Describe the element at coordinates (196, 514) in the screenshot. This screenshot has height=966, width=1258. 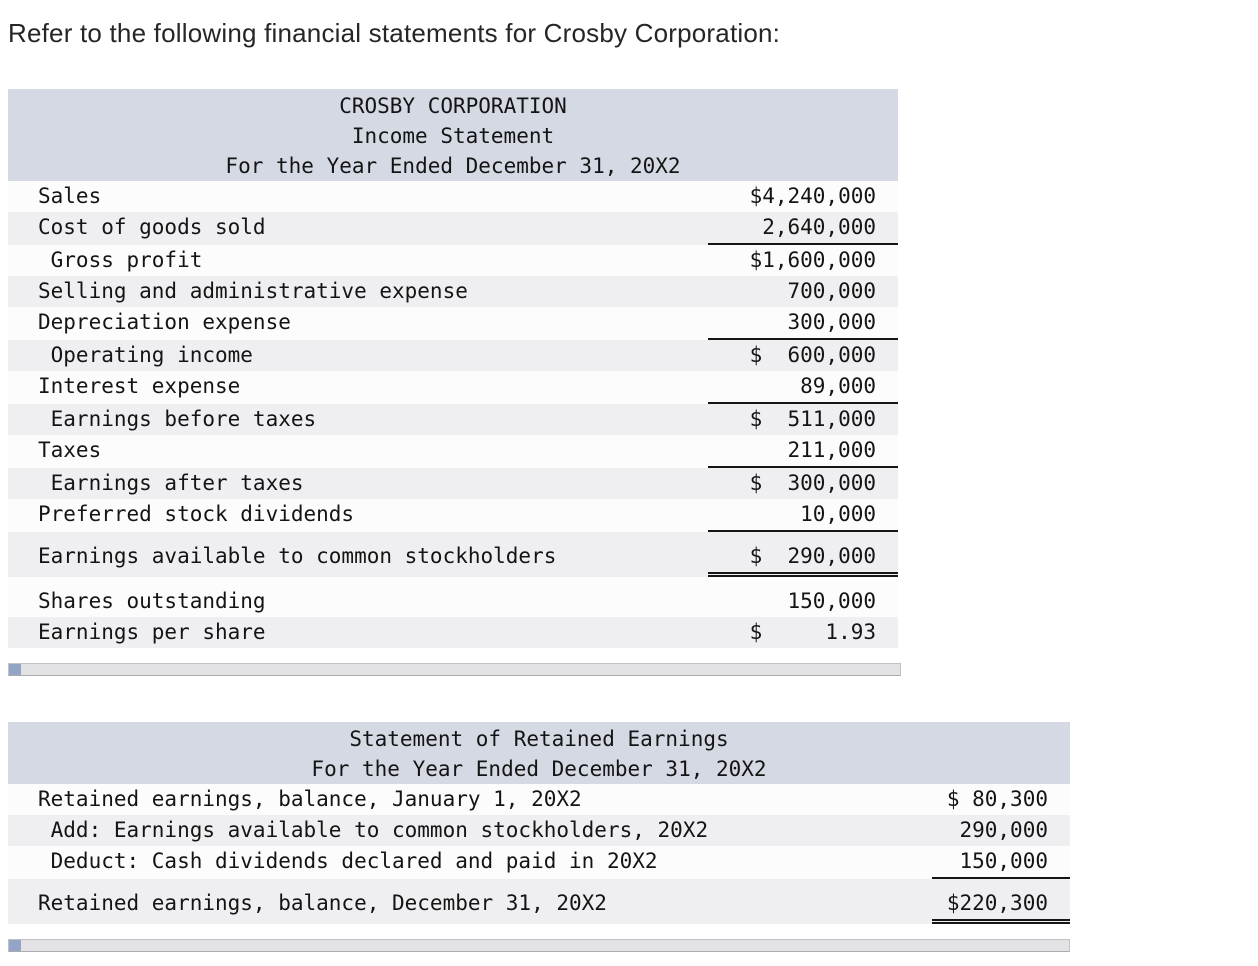
I see `label-cell: Preferred stock dividends` at that location.